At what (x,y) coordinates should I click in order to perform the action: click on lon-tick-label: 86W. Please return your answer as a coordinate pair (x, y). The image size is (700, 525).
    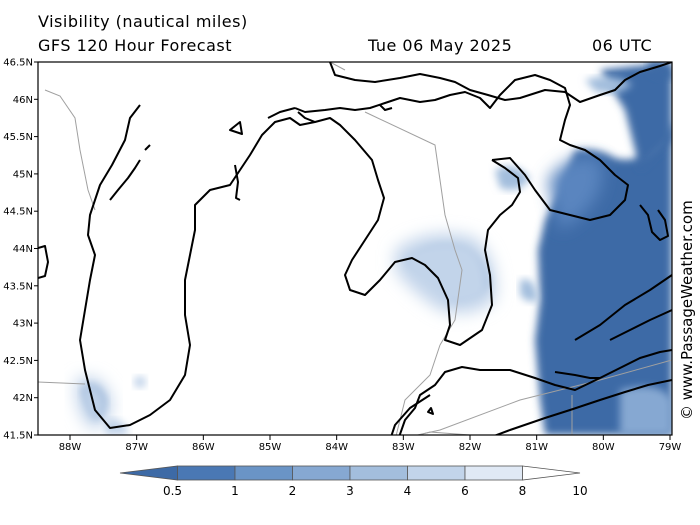
    Looking at the image, I should click on (203, 447).